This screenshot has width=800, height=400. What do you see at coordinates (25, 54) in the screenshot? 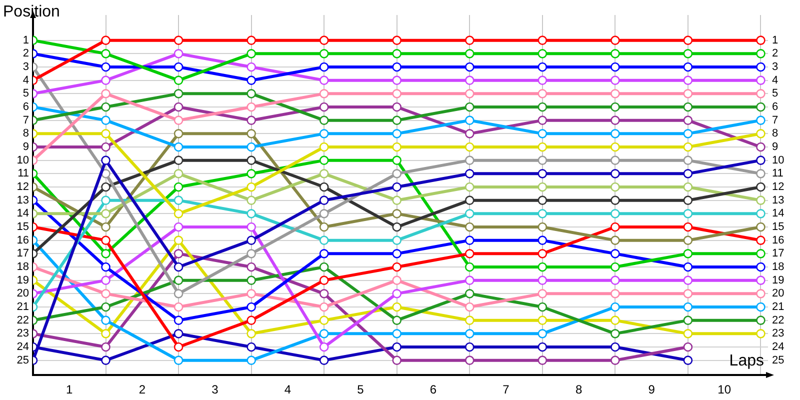
I see `y-tick-label: 2` at bounding box center [25, 54].